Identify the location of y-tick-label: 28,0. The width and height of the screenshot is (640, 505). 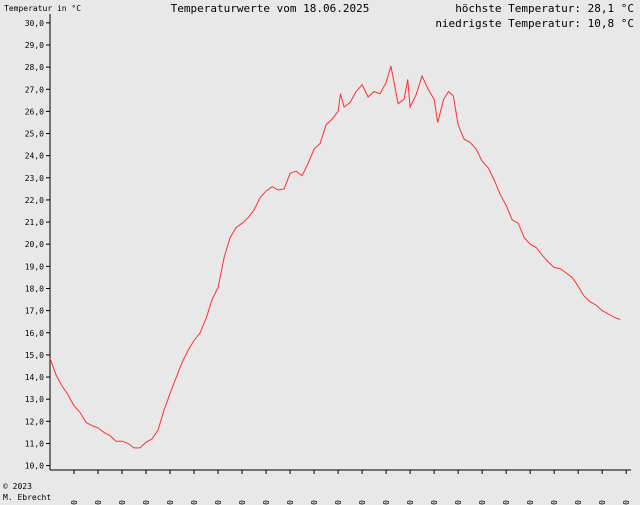
(34, 67).